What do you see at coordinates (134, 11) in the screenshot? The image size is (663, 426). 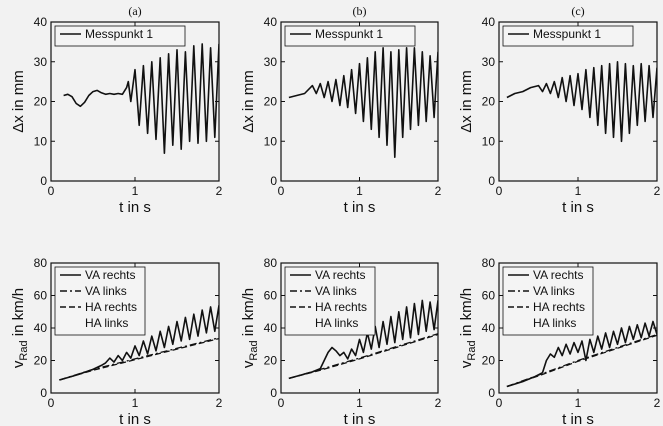 I see `panel-label: (a)` at bounding box center [134, 11].